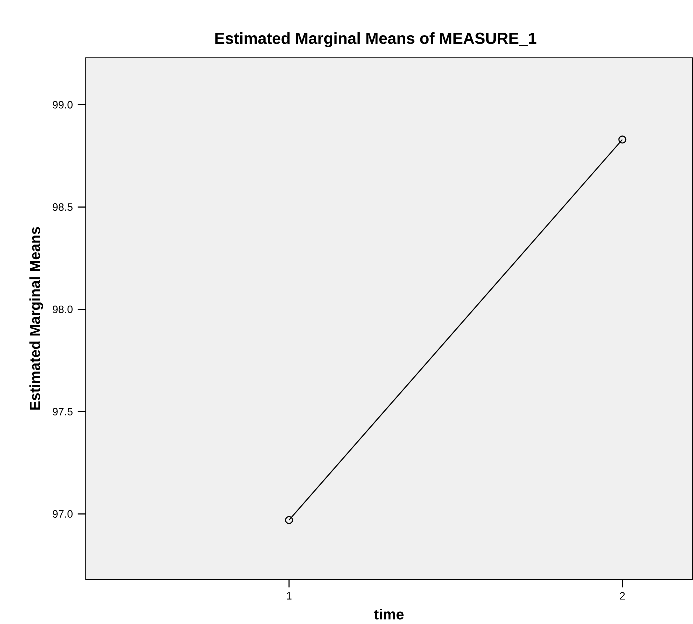  Describe the element at coordinates (37, 318) in the screenshot. I see `y-axis-title: Estimated Marginal Means` at that location.